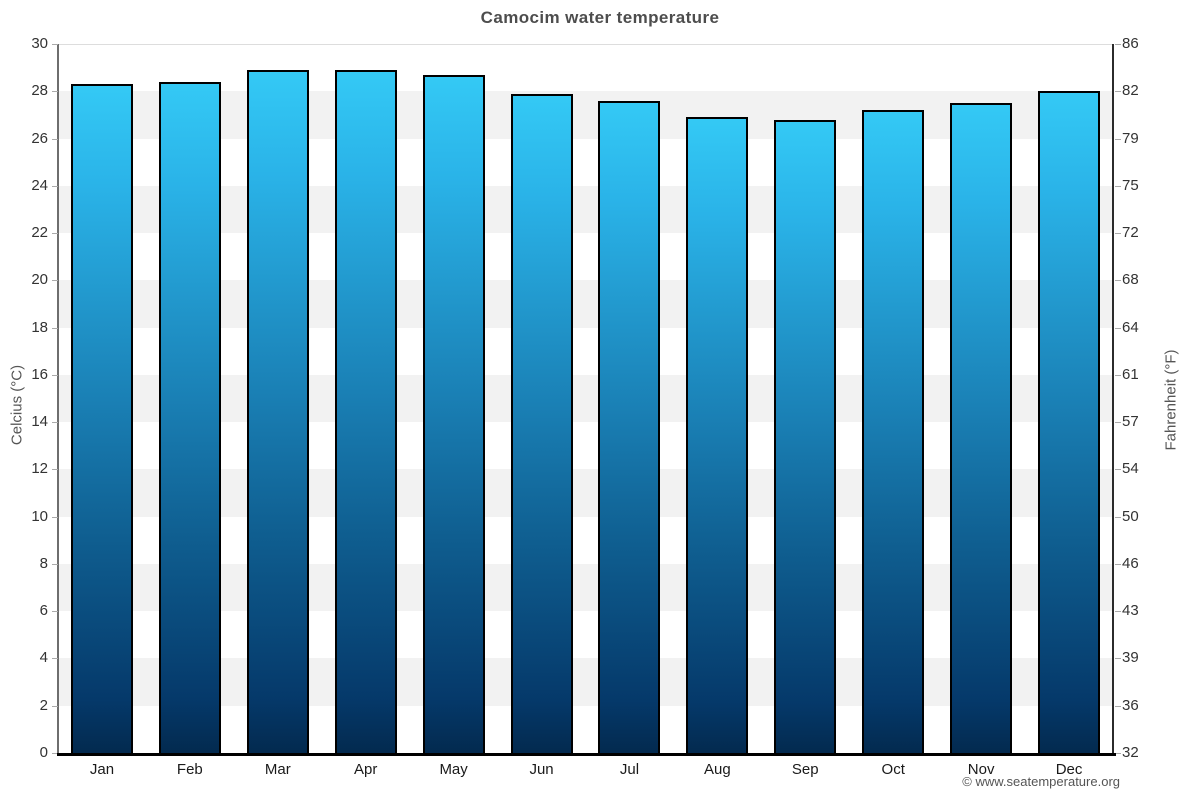  Describe the element at coordinates (629, 426) in the screenshot. I see `bar-jul` at that location.